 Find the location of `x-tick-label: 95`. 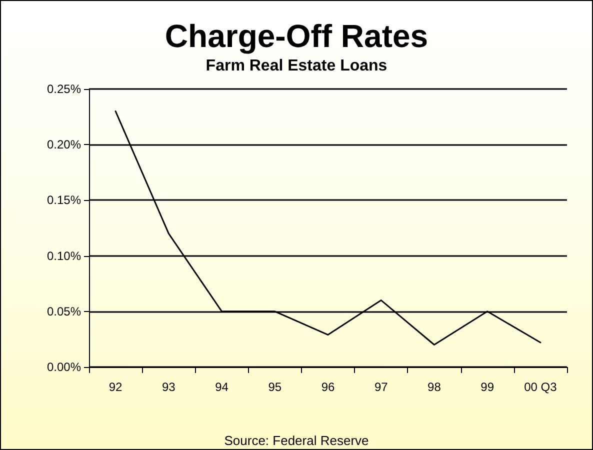

x-tick-label: 95 is located at coordinates (275, 387).